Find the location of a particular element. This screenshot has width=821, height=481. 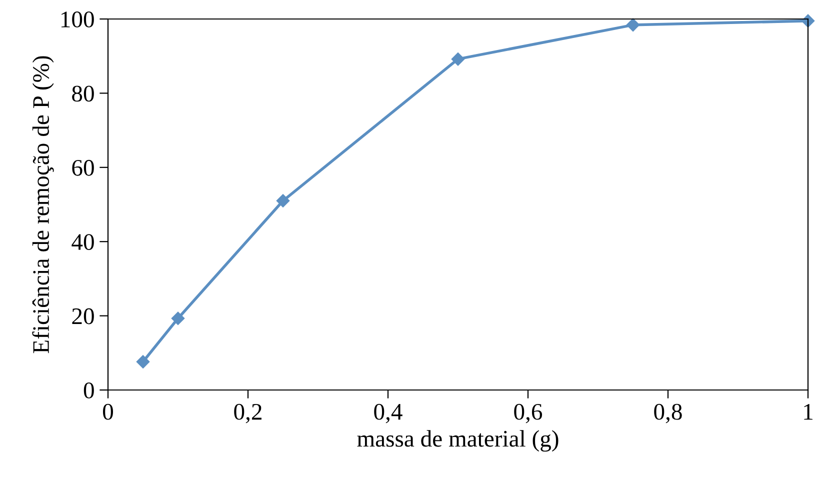

y-tick-label: 100 is located at coordinates (77, 19).